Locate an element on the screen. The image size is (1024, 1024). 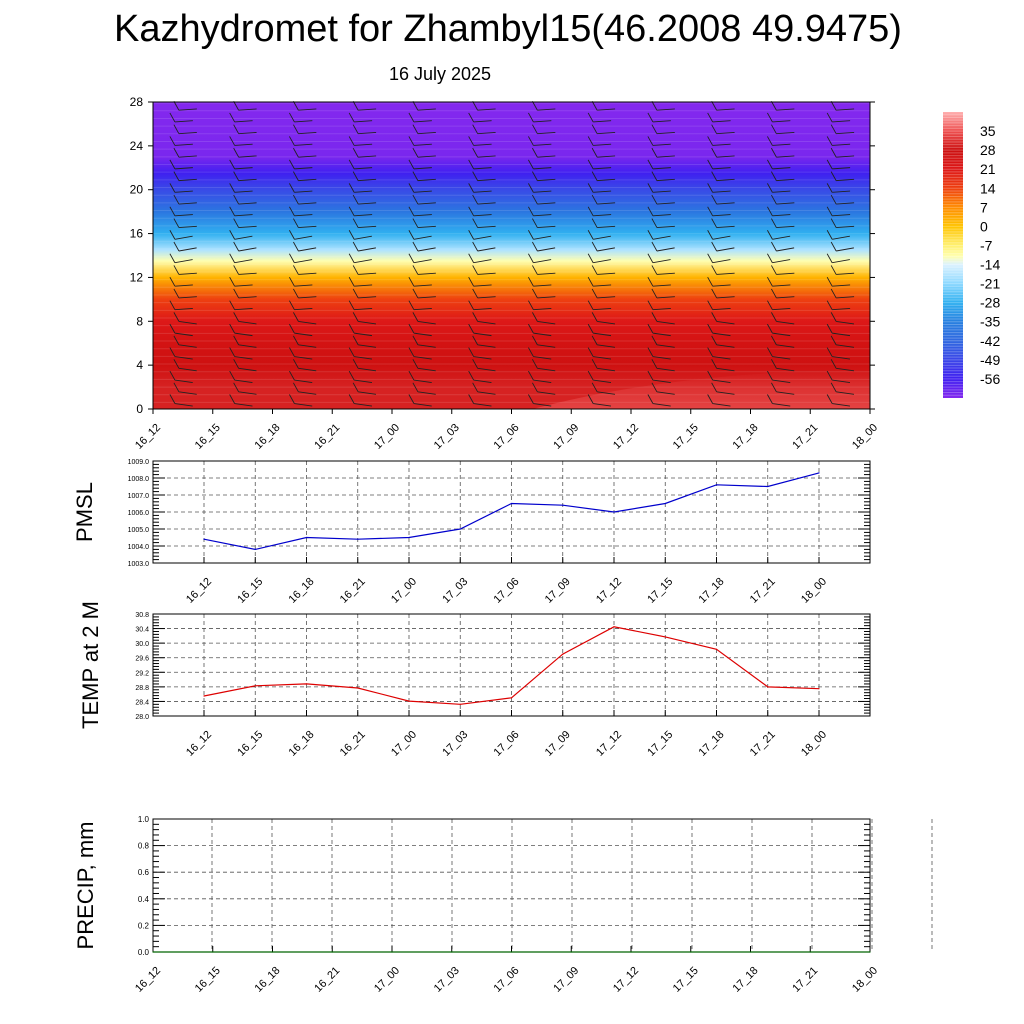
y-tick-label: 28 is located at coordinates (137, 102).